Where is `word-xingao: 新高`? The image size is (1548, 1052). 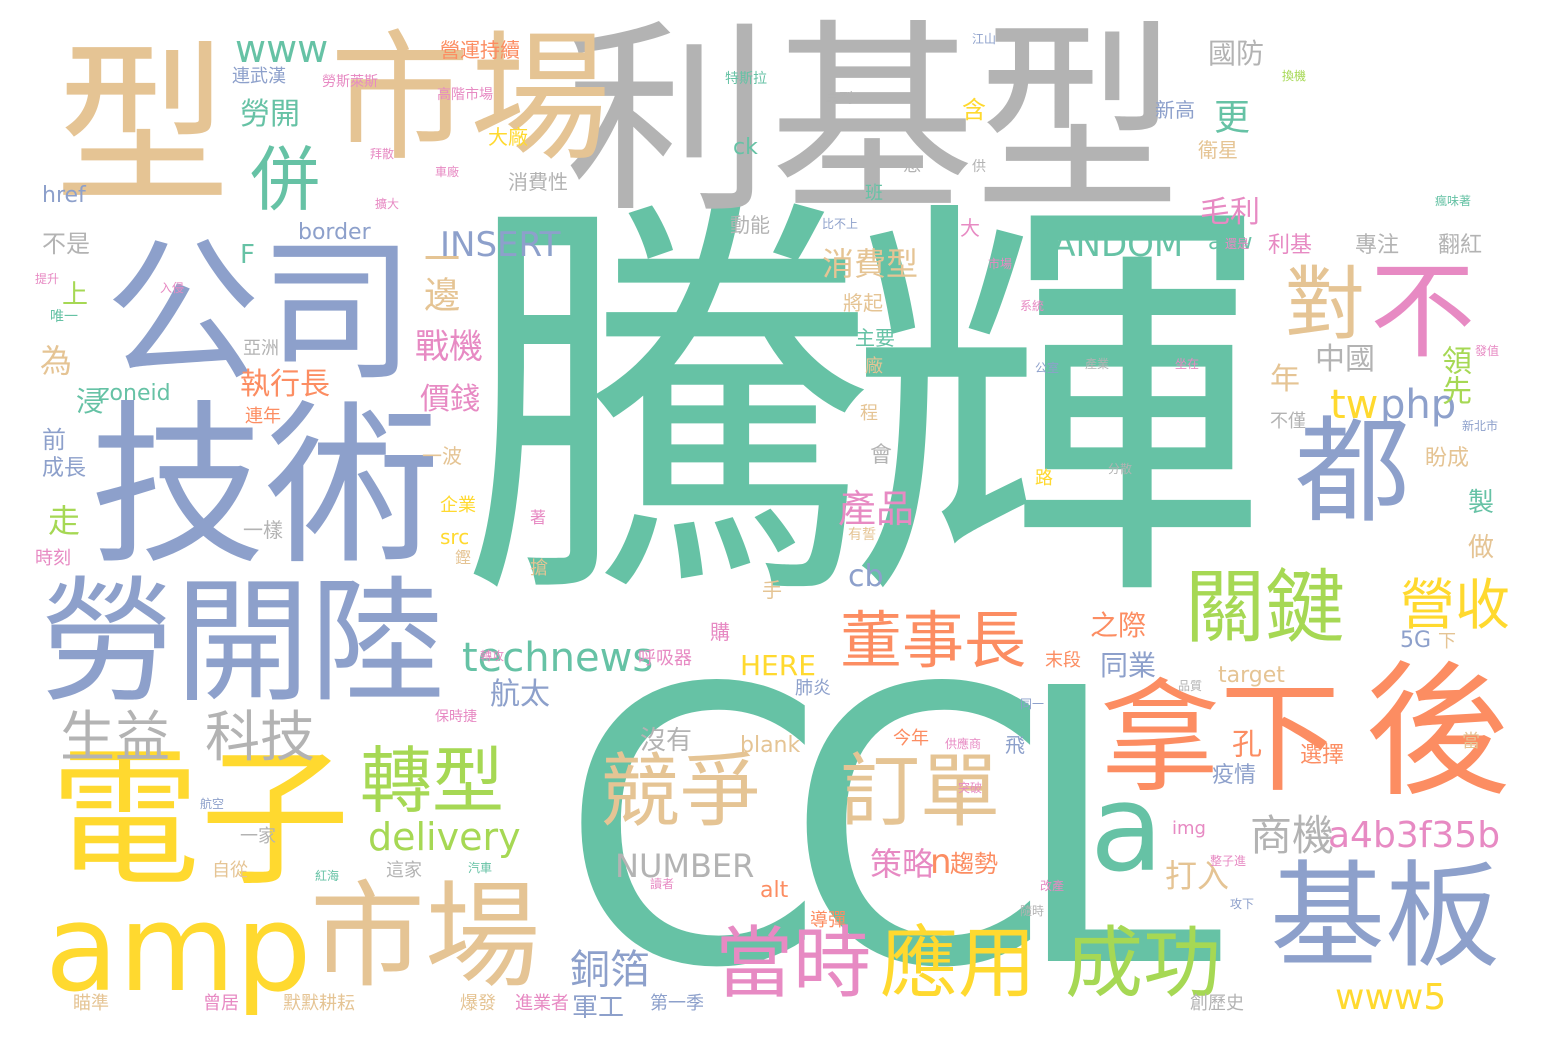
word-xingao: 新高 is located at coordinates (1175, 110).